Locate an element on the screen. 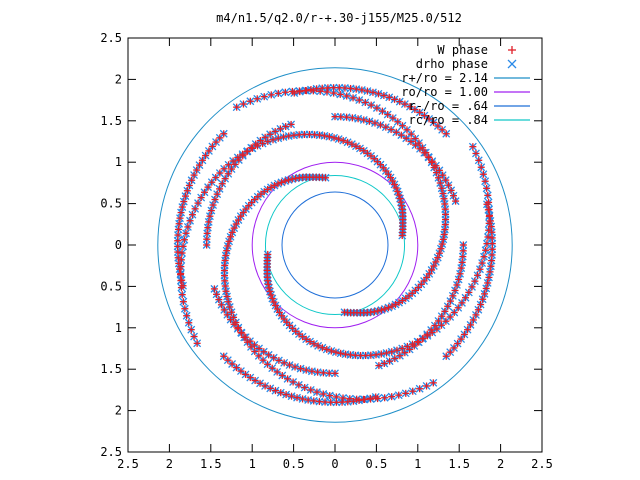  reference-circle is located at coordinates (335, 245).